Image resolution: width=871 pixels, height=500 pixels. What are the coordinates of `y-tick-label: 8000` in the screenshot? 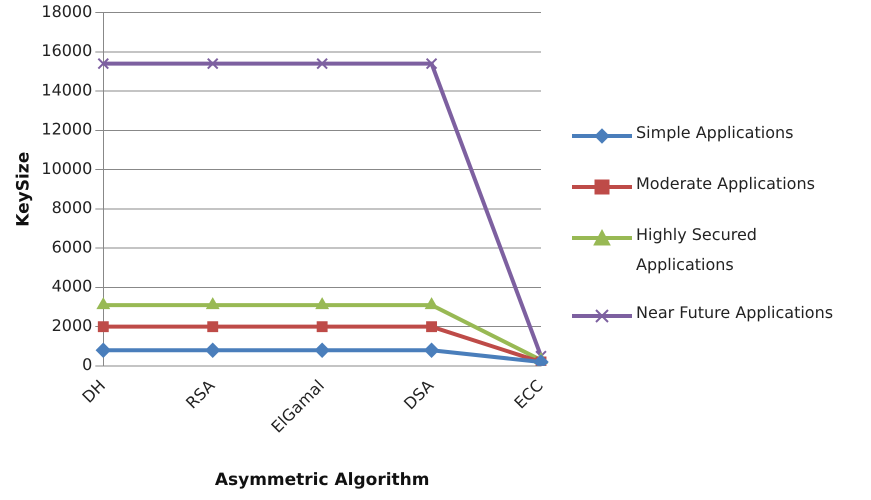 It's located at (72, 208).